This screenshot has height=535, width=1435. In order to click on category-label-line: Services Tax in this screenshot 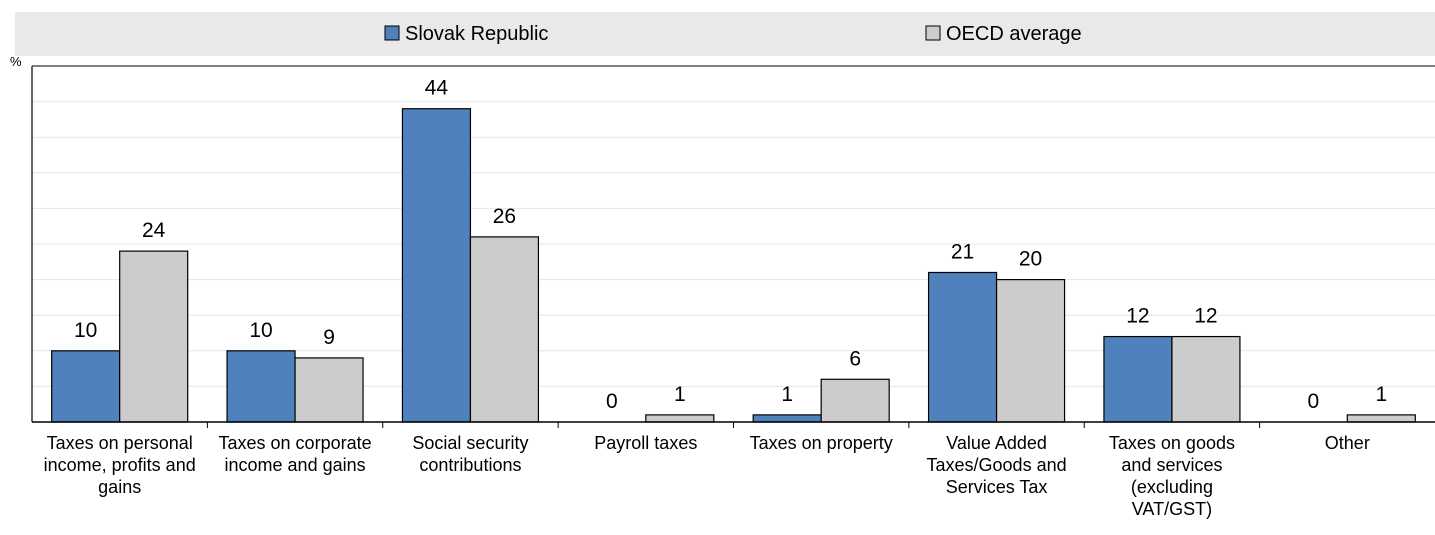, I will do `click(997, 487)`.